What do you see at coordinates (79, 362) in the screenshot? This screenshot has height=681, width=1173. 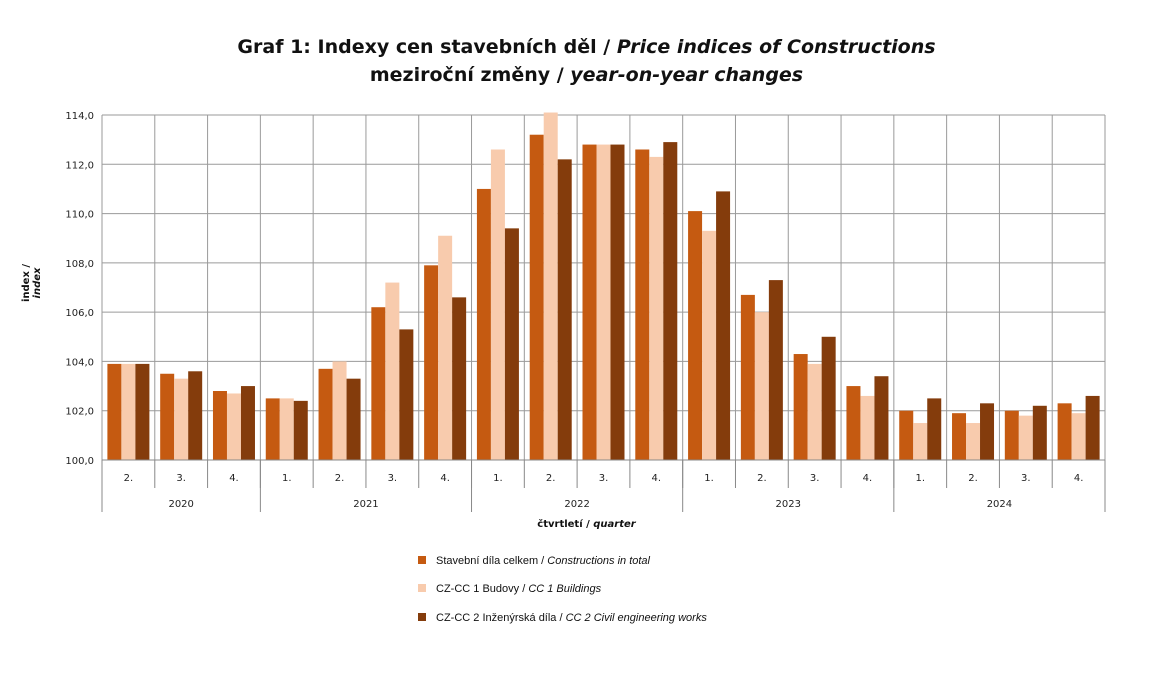 I see `y-tick-label: 104,0` at bounding box center [79, 362].